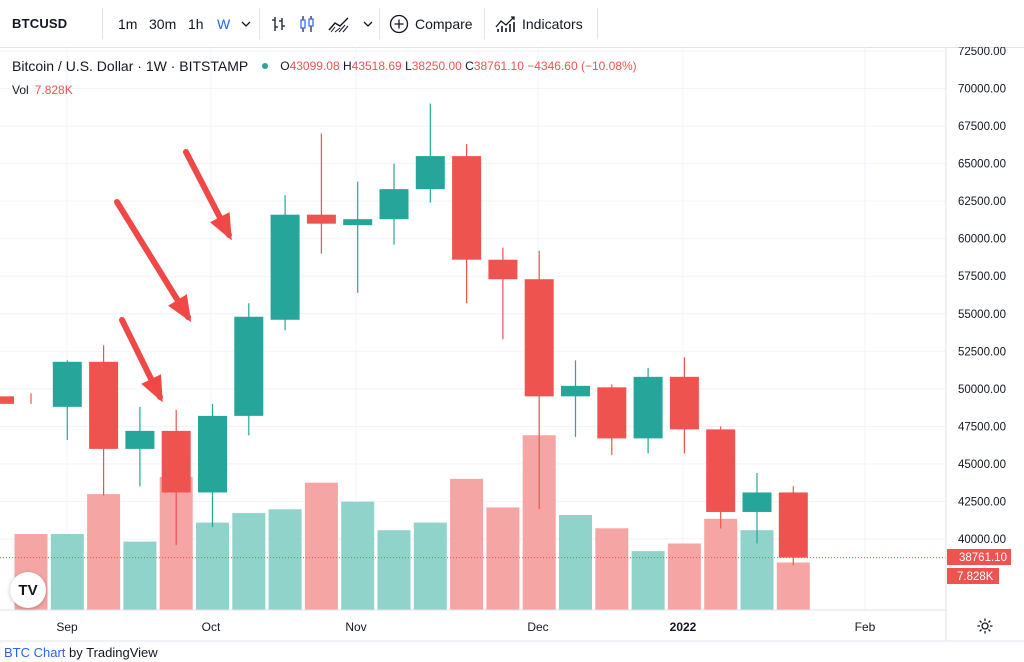 This screenshot has height=662, width=1024. Describe the element at coordinates (465, 627) in the screenshot. I see `time-axis: Sep Oct Nov Dec 2022 Feb` at that location.